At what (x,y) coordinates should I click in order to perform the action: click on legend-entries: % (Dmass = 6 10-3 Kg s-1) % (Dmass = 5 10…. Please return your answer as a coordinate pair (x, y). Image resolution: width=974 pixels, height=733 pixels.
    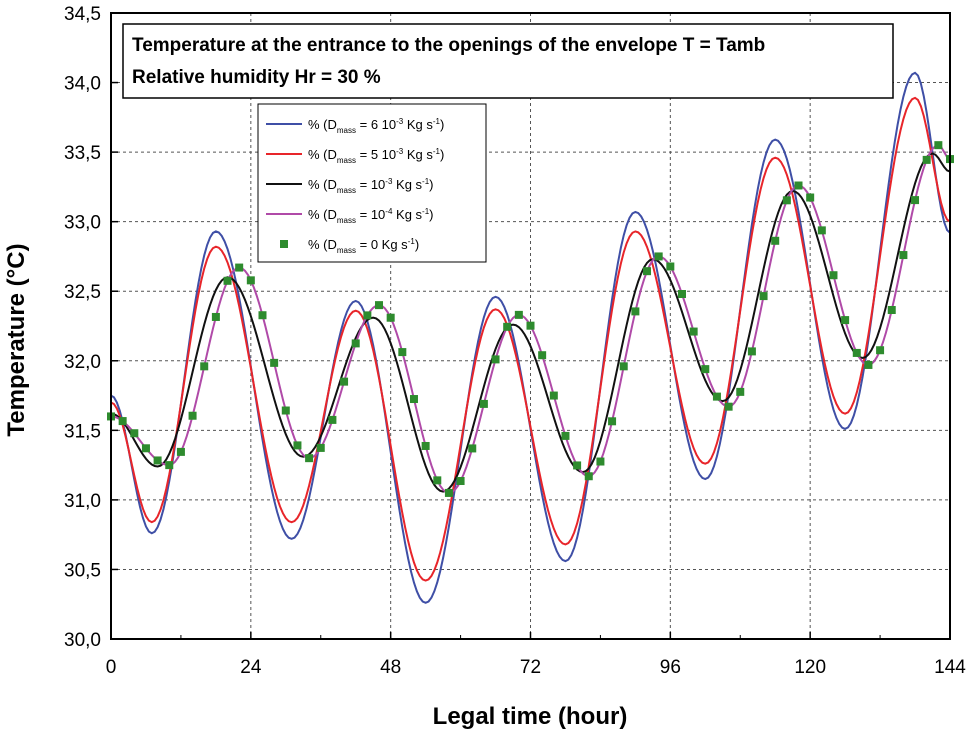
    Looking at the image, I should click on (355, 186).